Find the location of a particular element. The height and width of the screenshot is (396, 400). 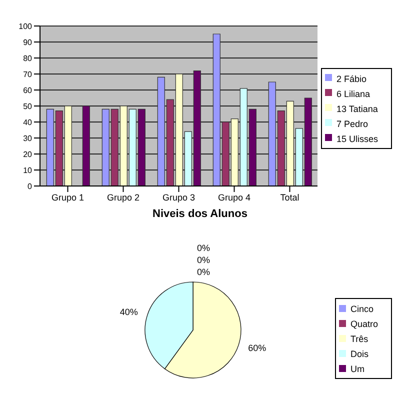

y-tick-label: 70 is located at coordinates (28, 74).